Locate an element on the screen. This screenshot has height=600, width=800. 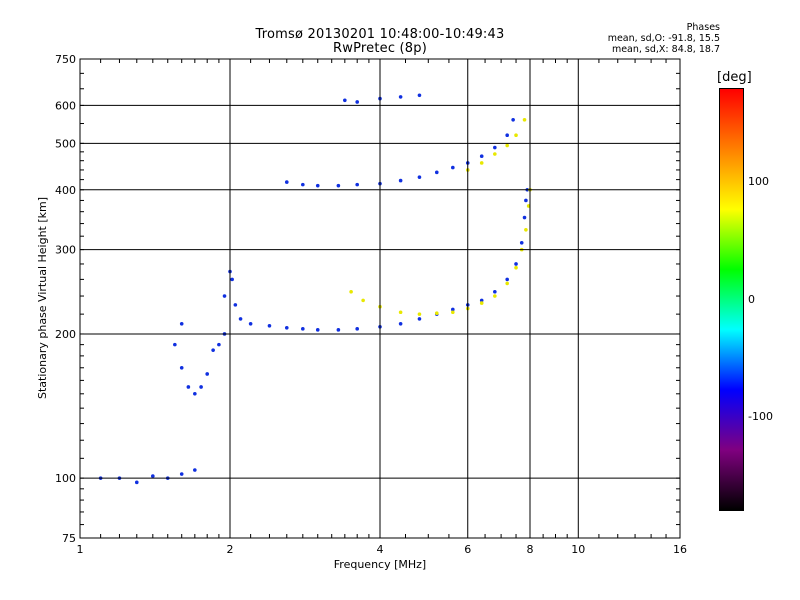
x-tick-label: 8 is located at coordinates (530, 549).